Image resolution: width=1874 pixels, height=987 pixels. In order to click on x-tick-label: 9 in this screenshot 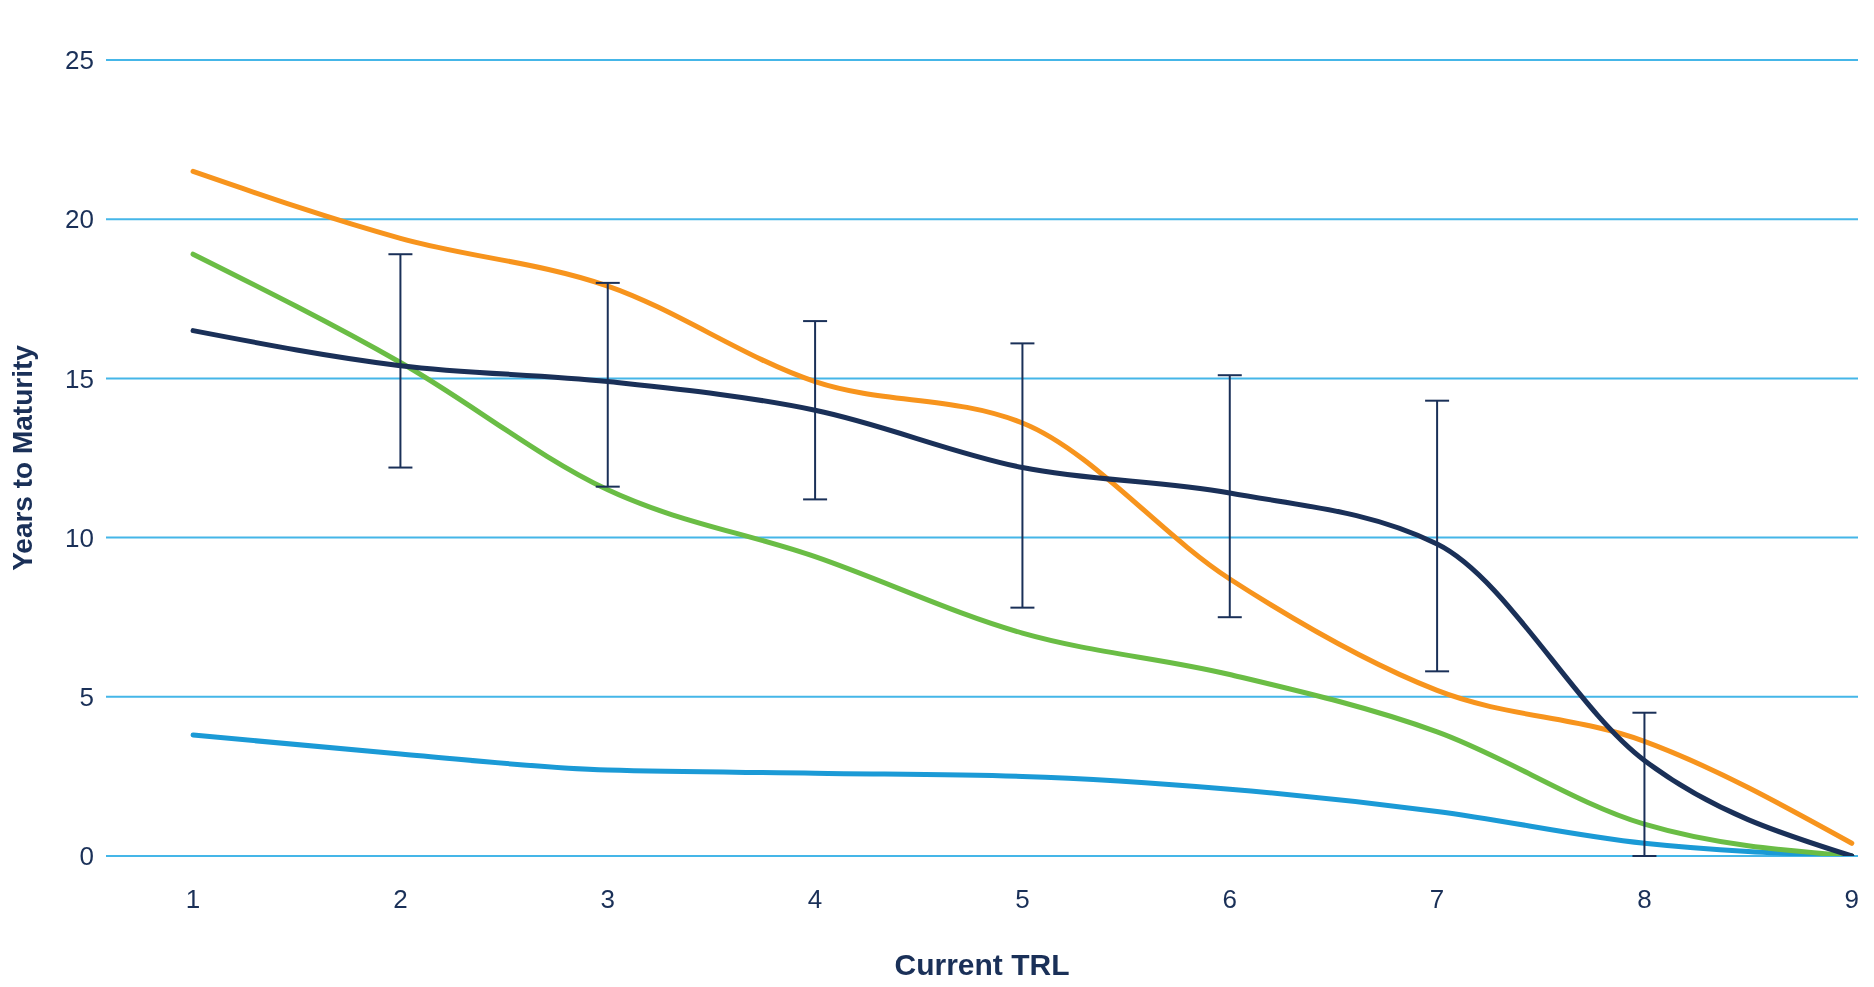, I will do `click(1852, 899)`.